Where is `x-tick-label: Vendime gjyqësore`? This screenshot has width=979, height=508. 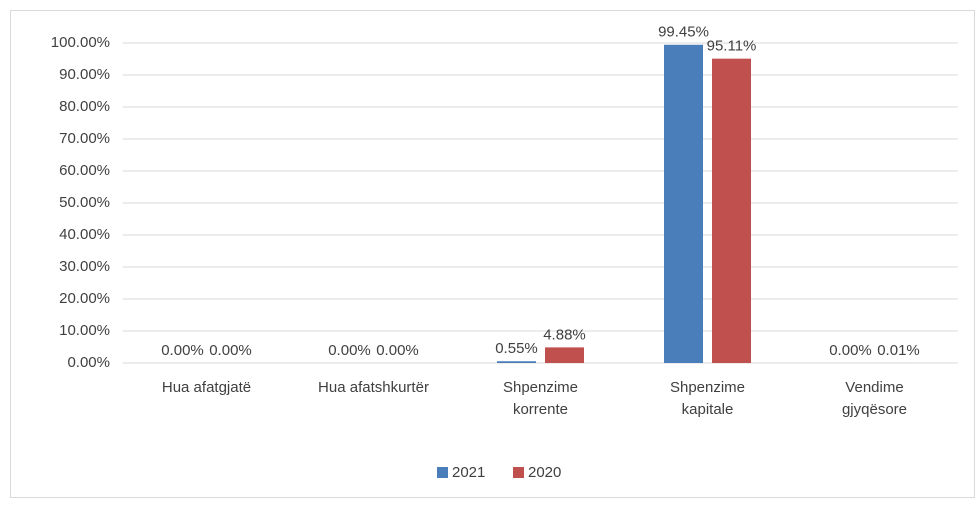 x-tick-label: Vendime gjyqësore is located at coordinates (874, 398).